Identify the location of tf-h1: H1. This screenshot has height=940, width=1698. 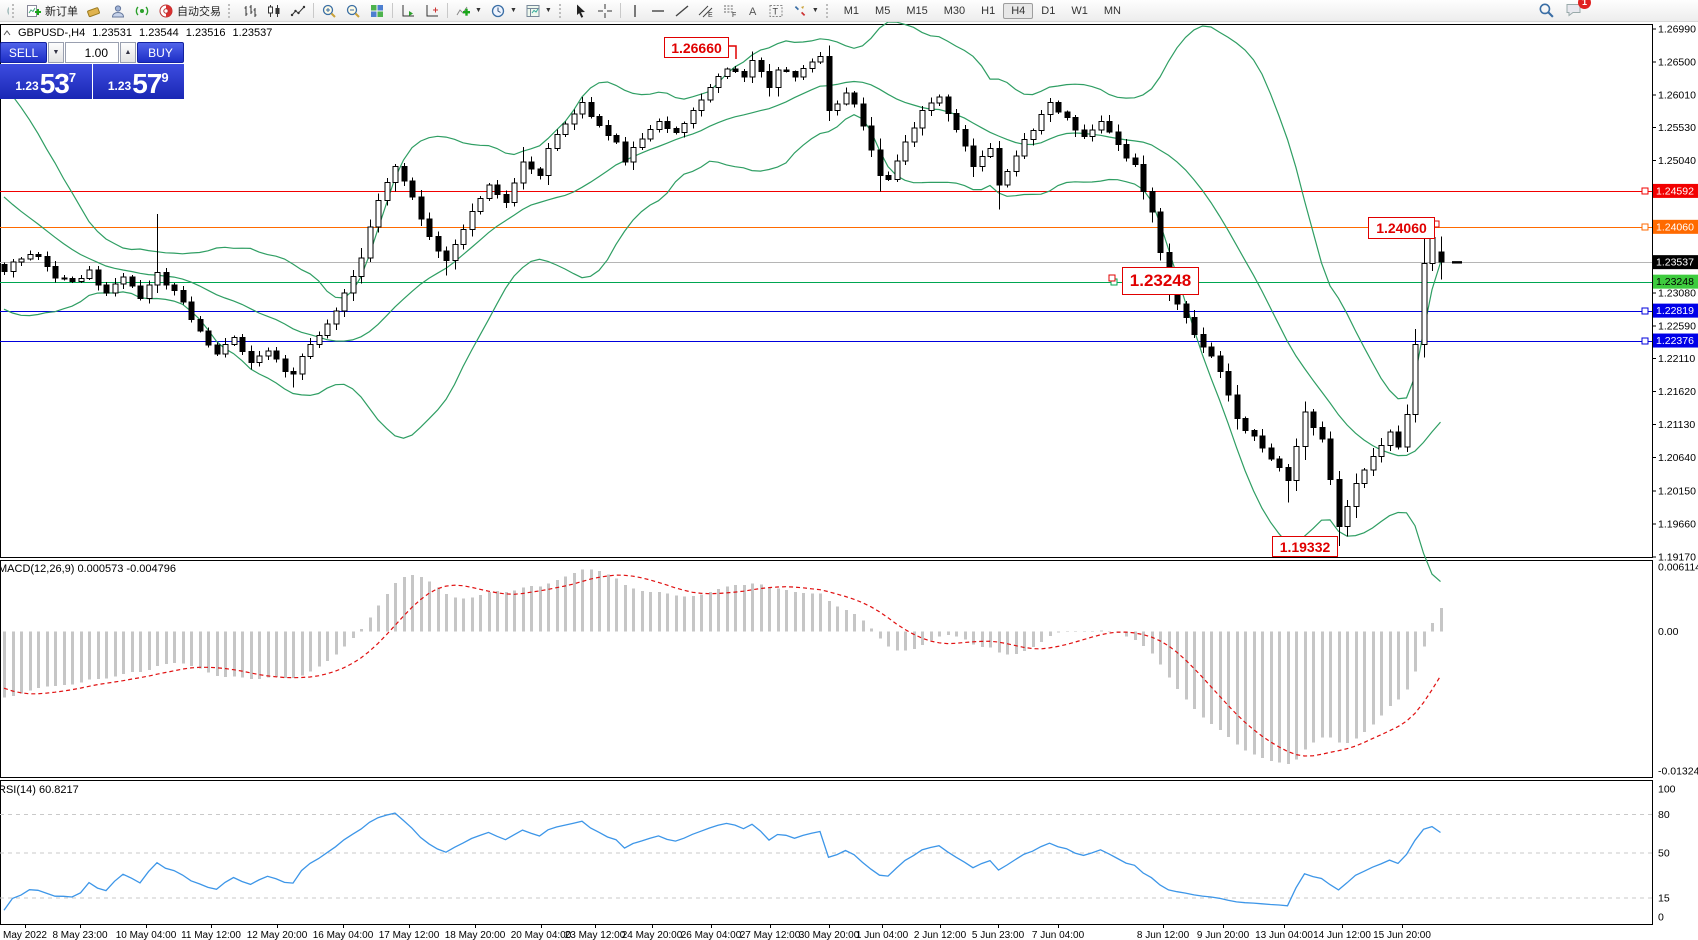
(988, 10).